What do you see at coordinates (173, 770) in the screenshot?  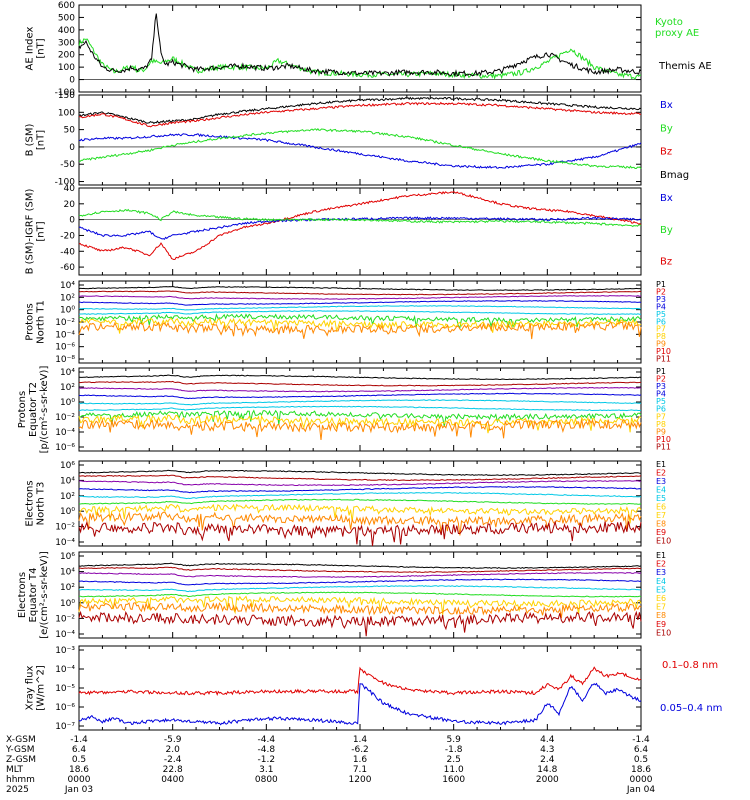 I see `orbit-value: 22.8` at bounding box center [173, 770].